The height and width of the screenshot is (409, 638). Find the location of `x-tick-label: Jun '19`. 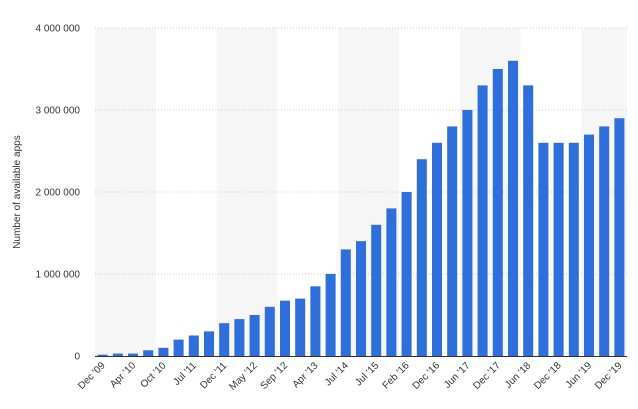

x-tick-label: Jun '19 is located at coordinates (579, 375).